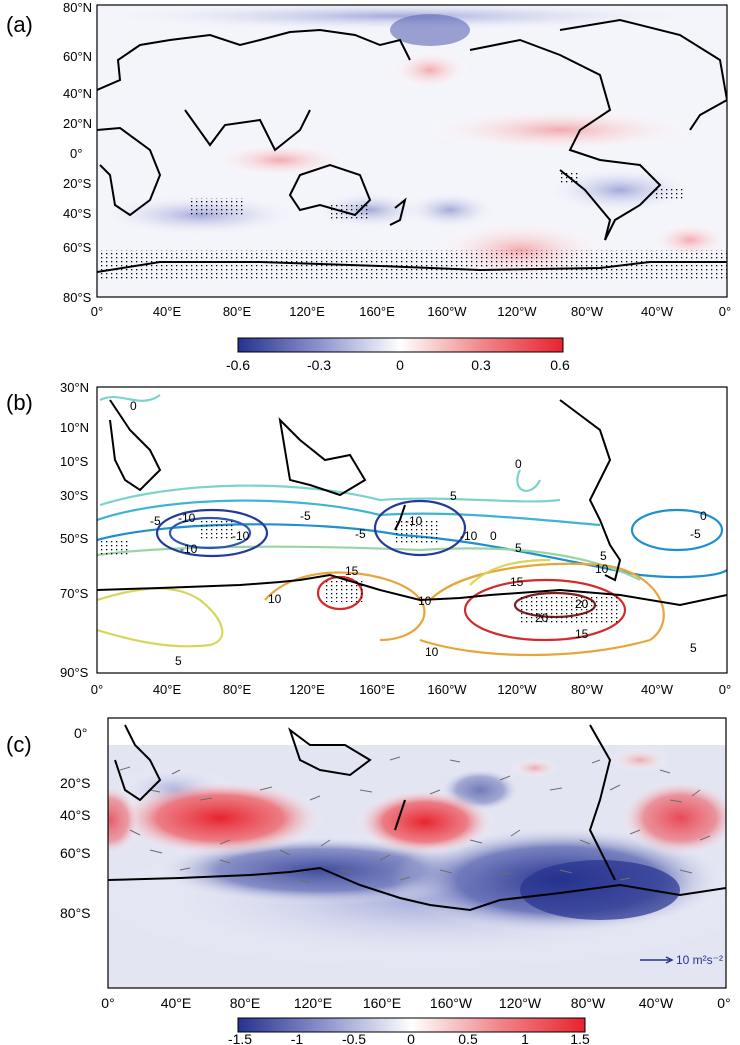 The image size is (740, 1045). I want to click on lat-label: 10°S, so click(74, 461).